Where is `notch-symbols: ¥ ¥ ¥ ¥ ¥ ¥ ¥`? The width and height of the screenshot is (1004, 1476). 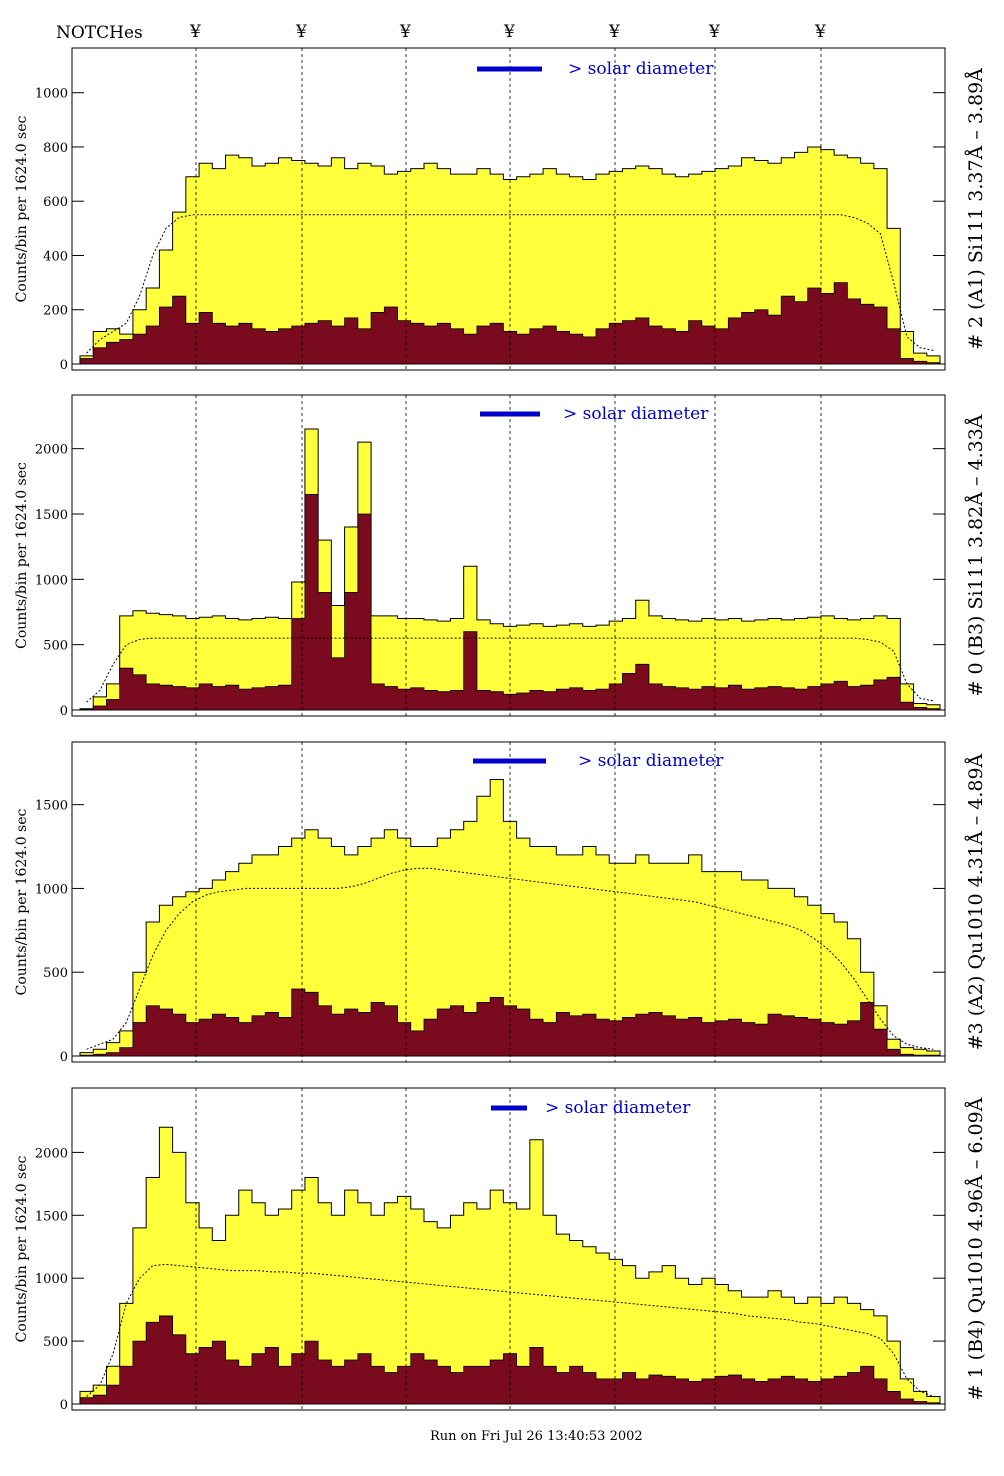
notch-symbols: ¥ ¥ ¥ ¥ ¥ ¥ ¥ is located at coordinates (507, 32).